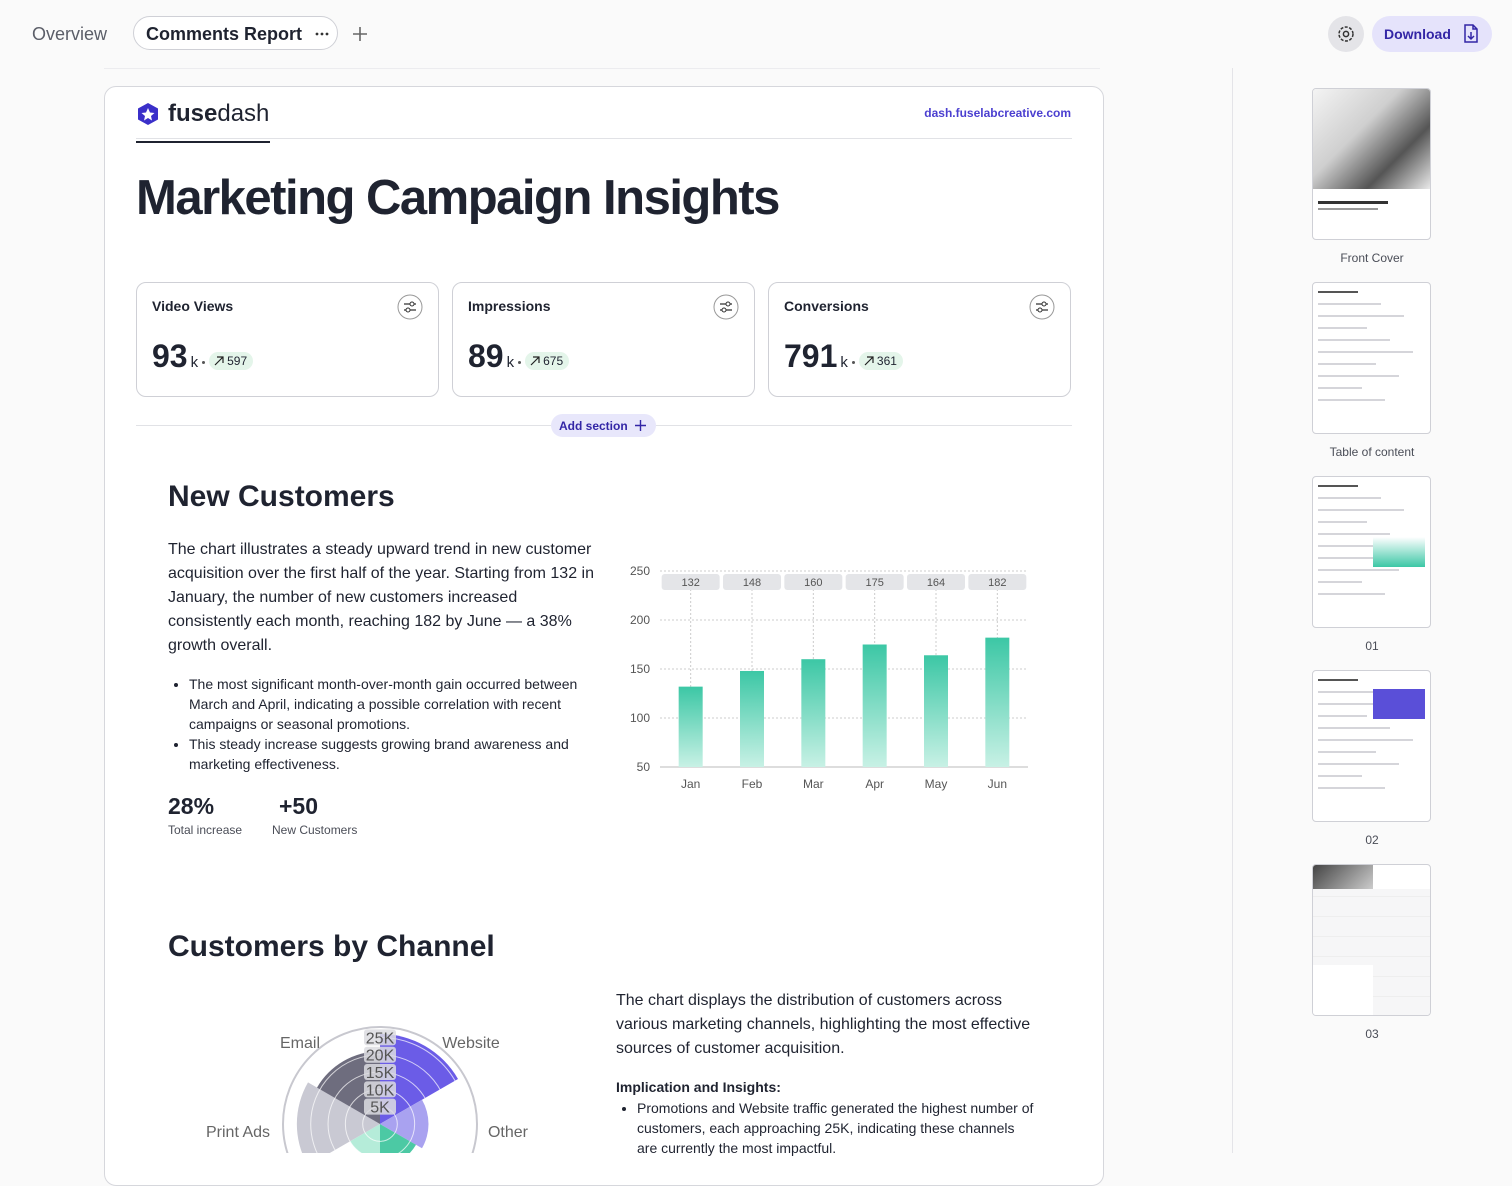 The image size is (1512, 1186). I want to click on thumbnail-label: 03, so click(1372, 1034).